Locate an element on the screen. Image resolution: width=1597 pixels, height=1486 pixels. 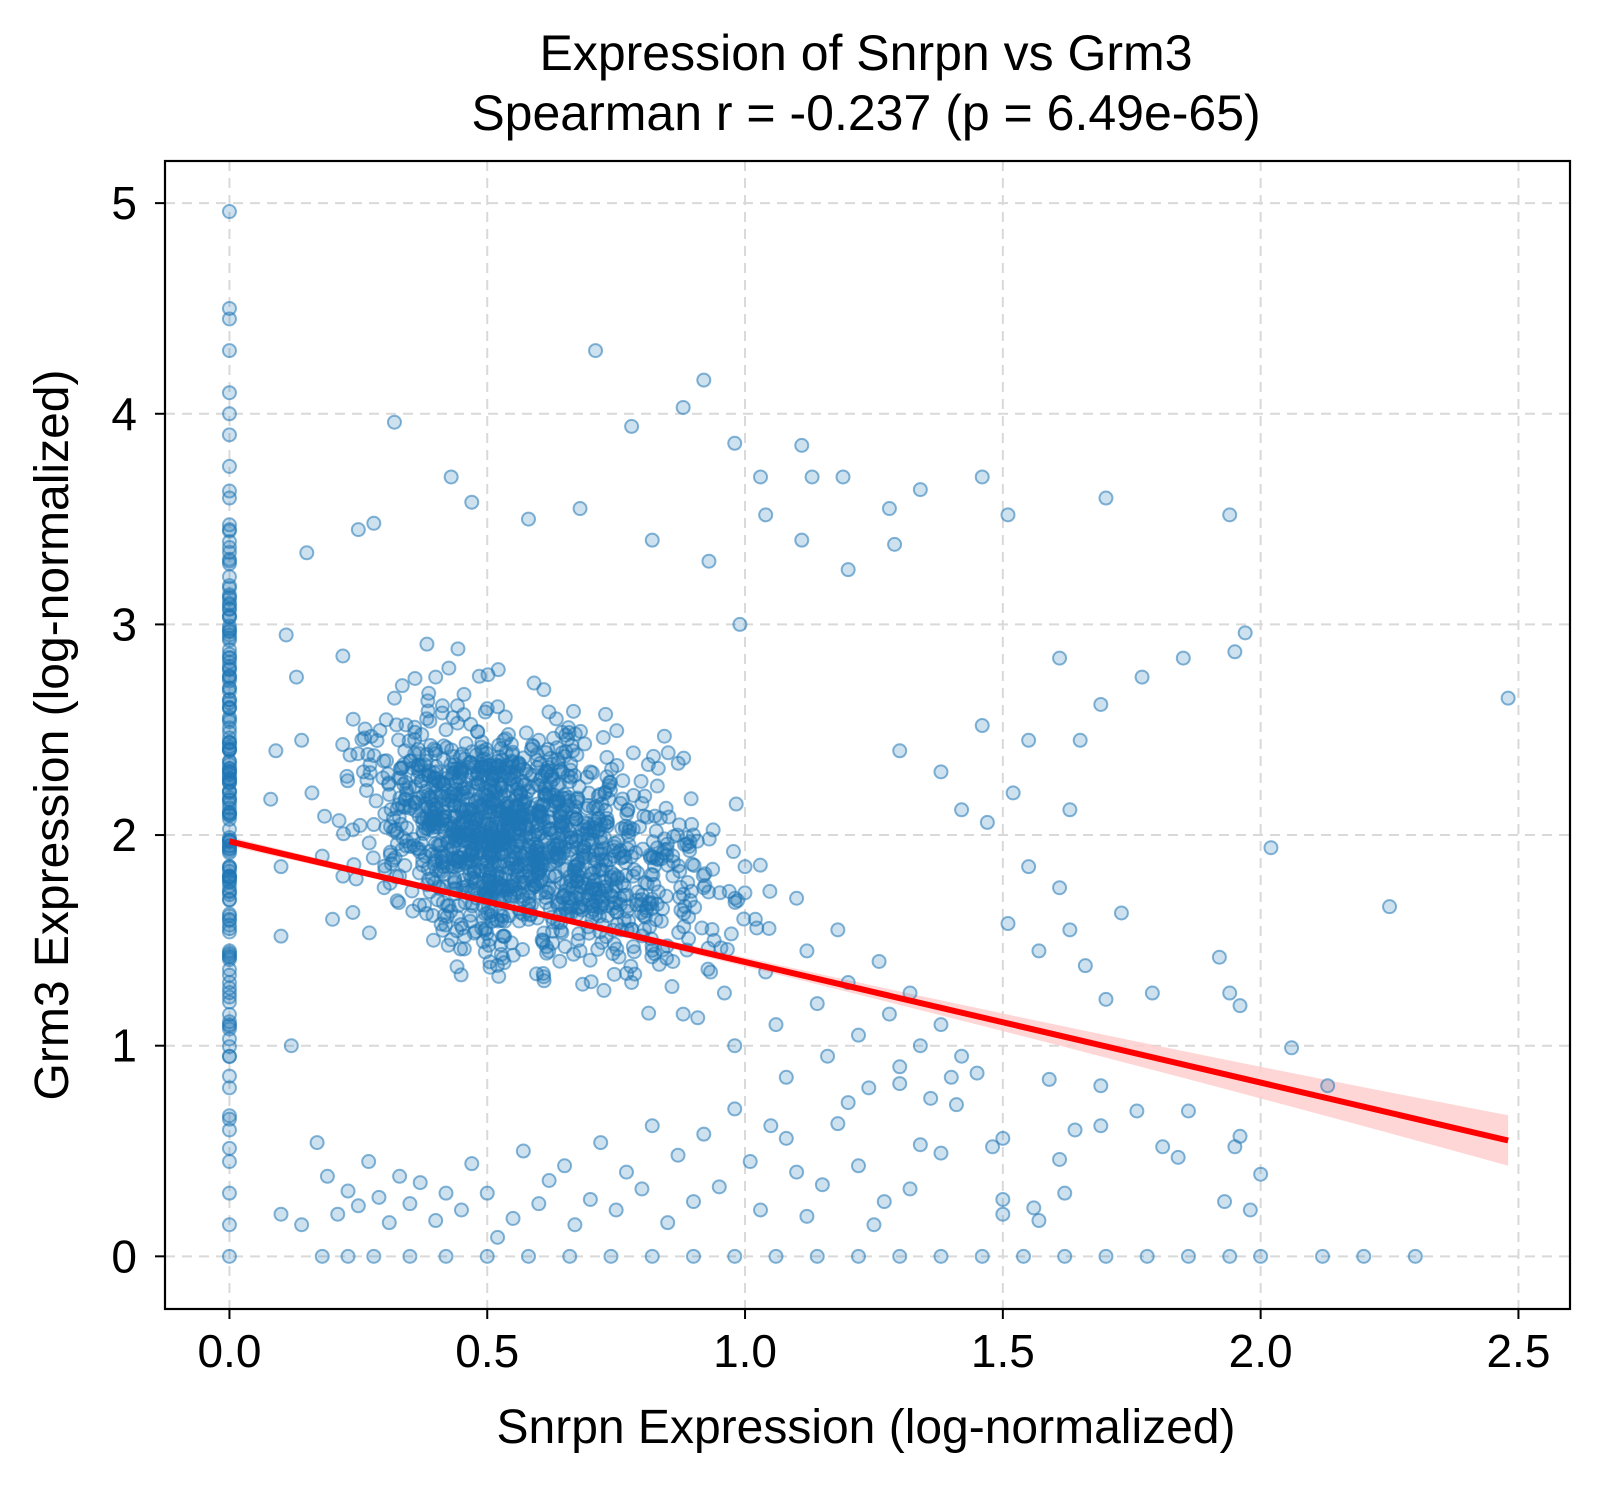
y-tick-label: 0 is located at coordinates (124, 1256).